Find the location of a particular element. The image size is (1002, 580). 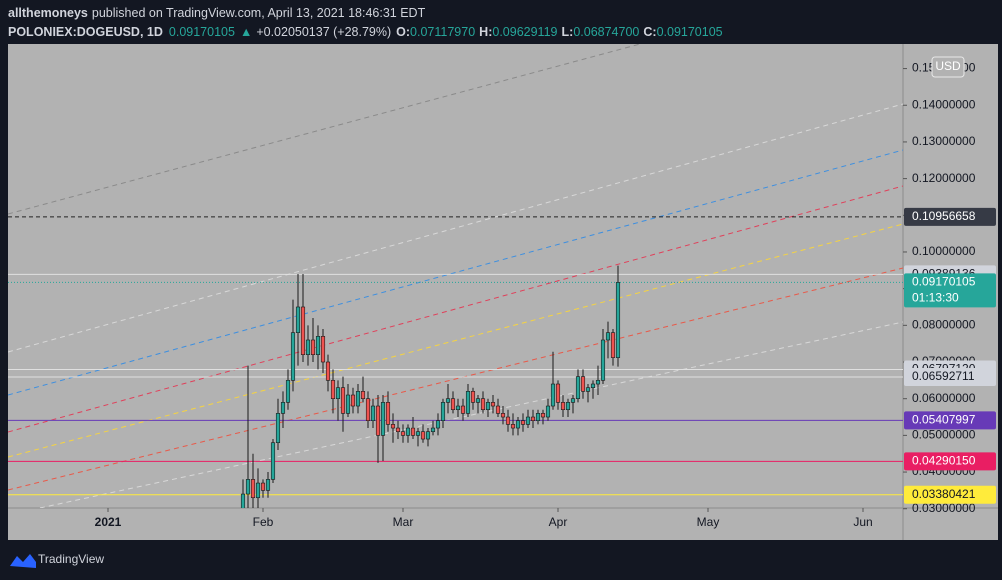

change: +0.02050137 (+28.79%) is located at coordinates (323, 32).